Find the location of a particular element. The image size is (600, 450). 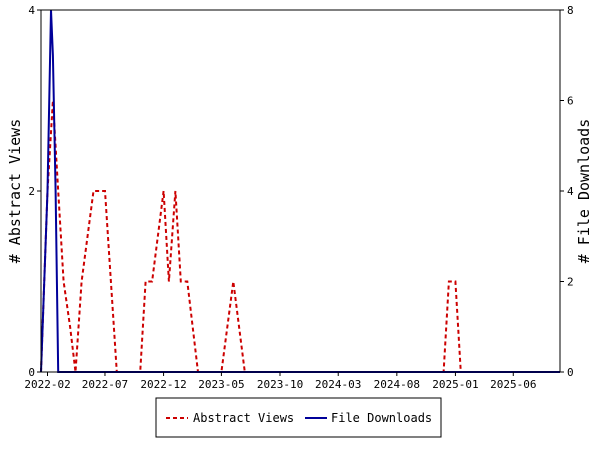

right-tick-label: 0 is located at coordinates (570, 372).